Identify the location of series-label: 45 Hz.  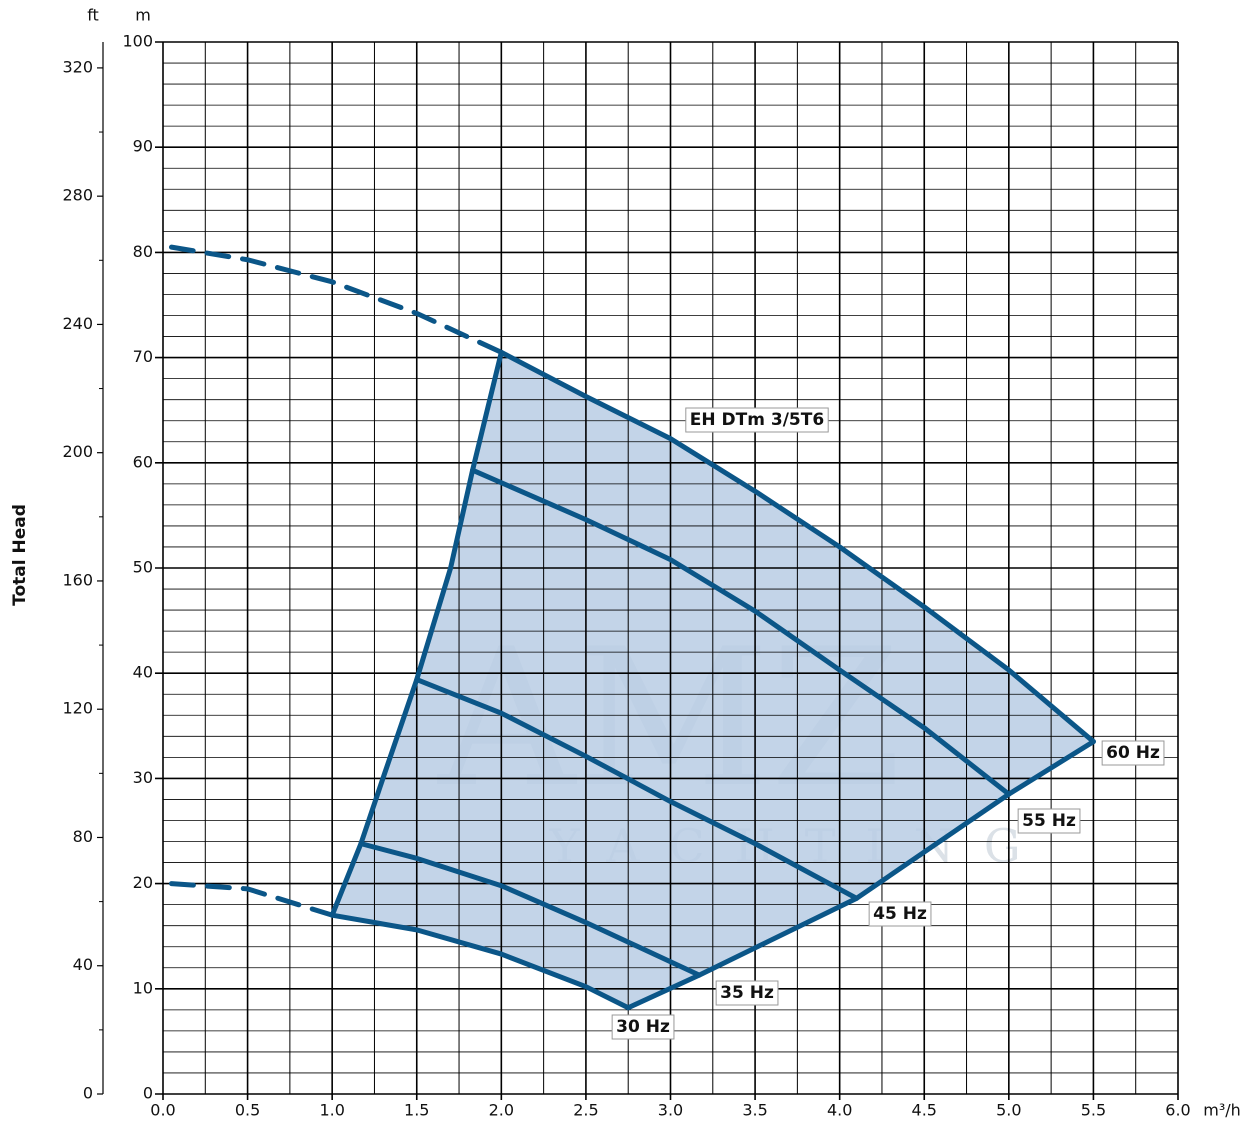
(900, 914).